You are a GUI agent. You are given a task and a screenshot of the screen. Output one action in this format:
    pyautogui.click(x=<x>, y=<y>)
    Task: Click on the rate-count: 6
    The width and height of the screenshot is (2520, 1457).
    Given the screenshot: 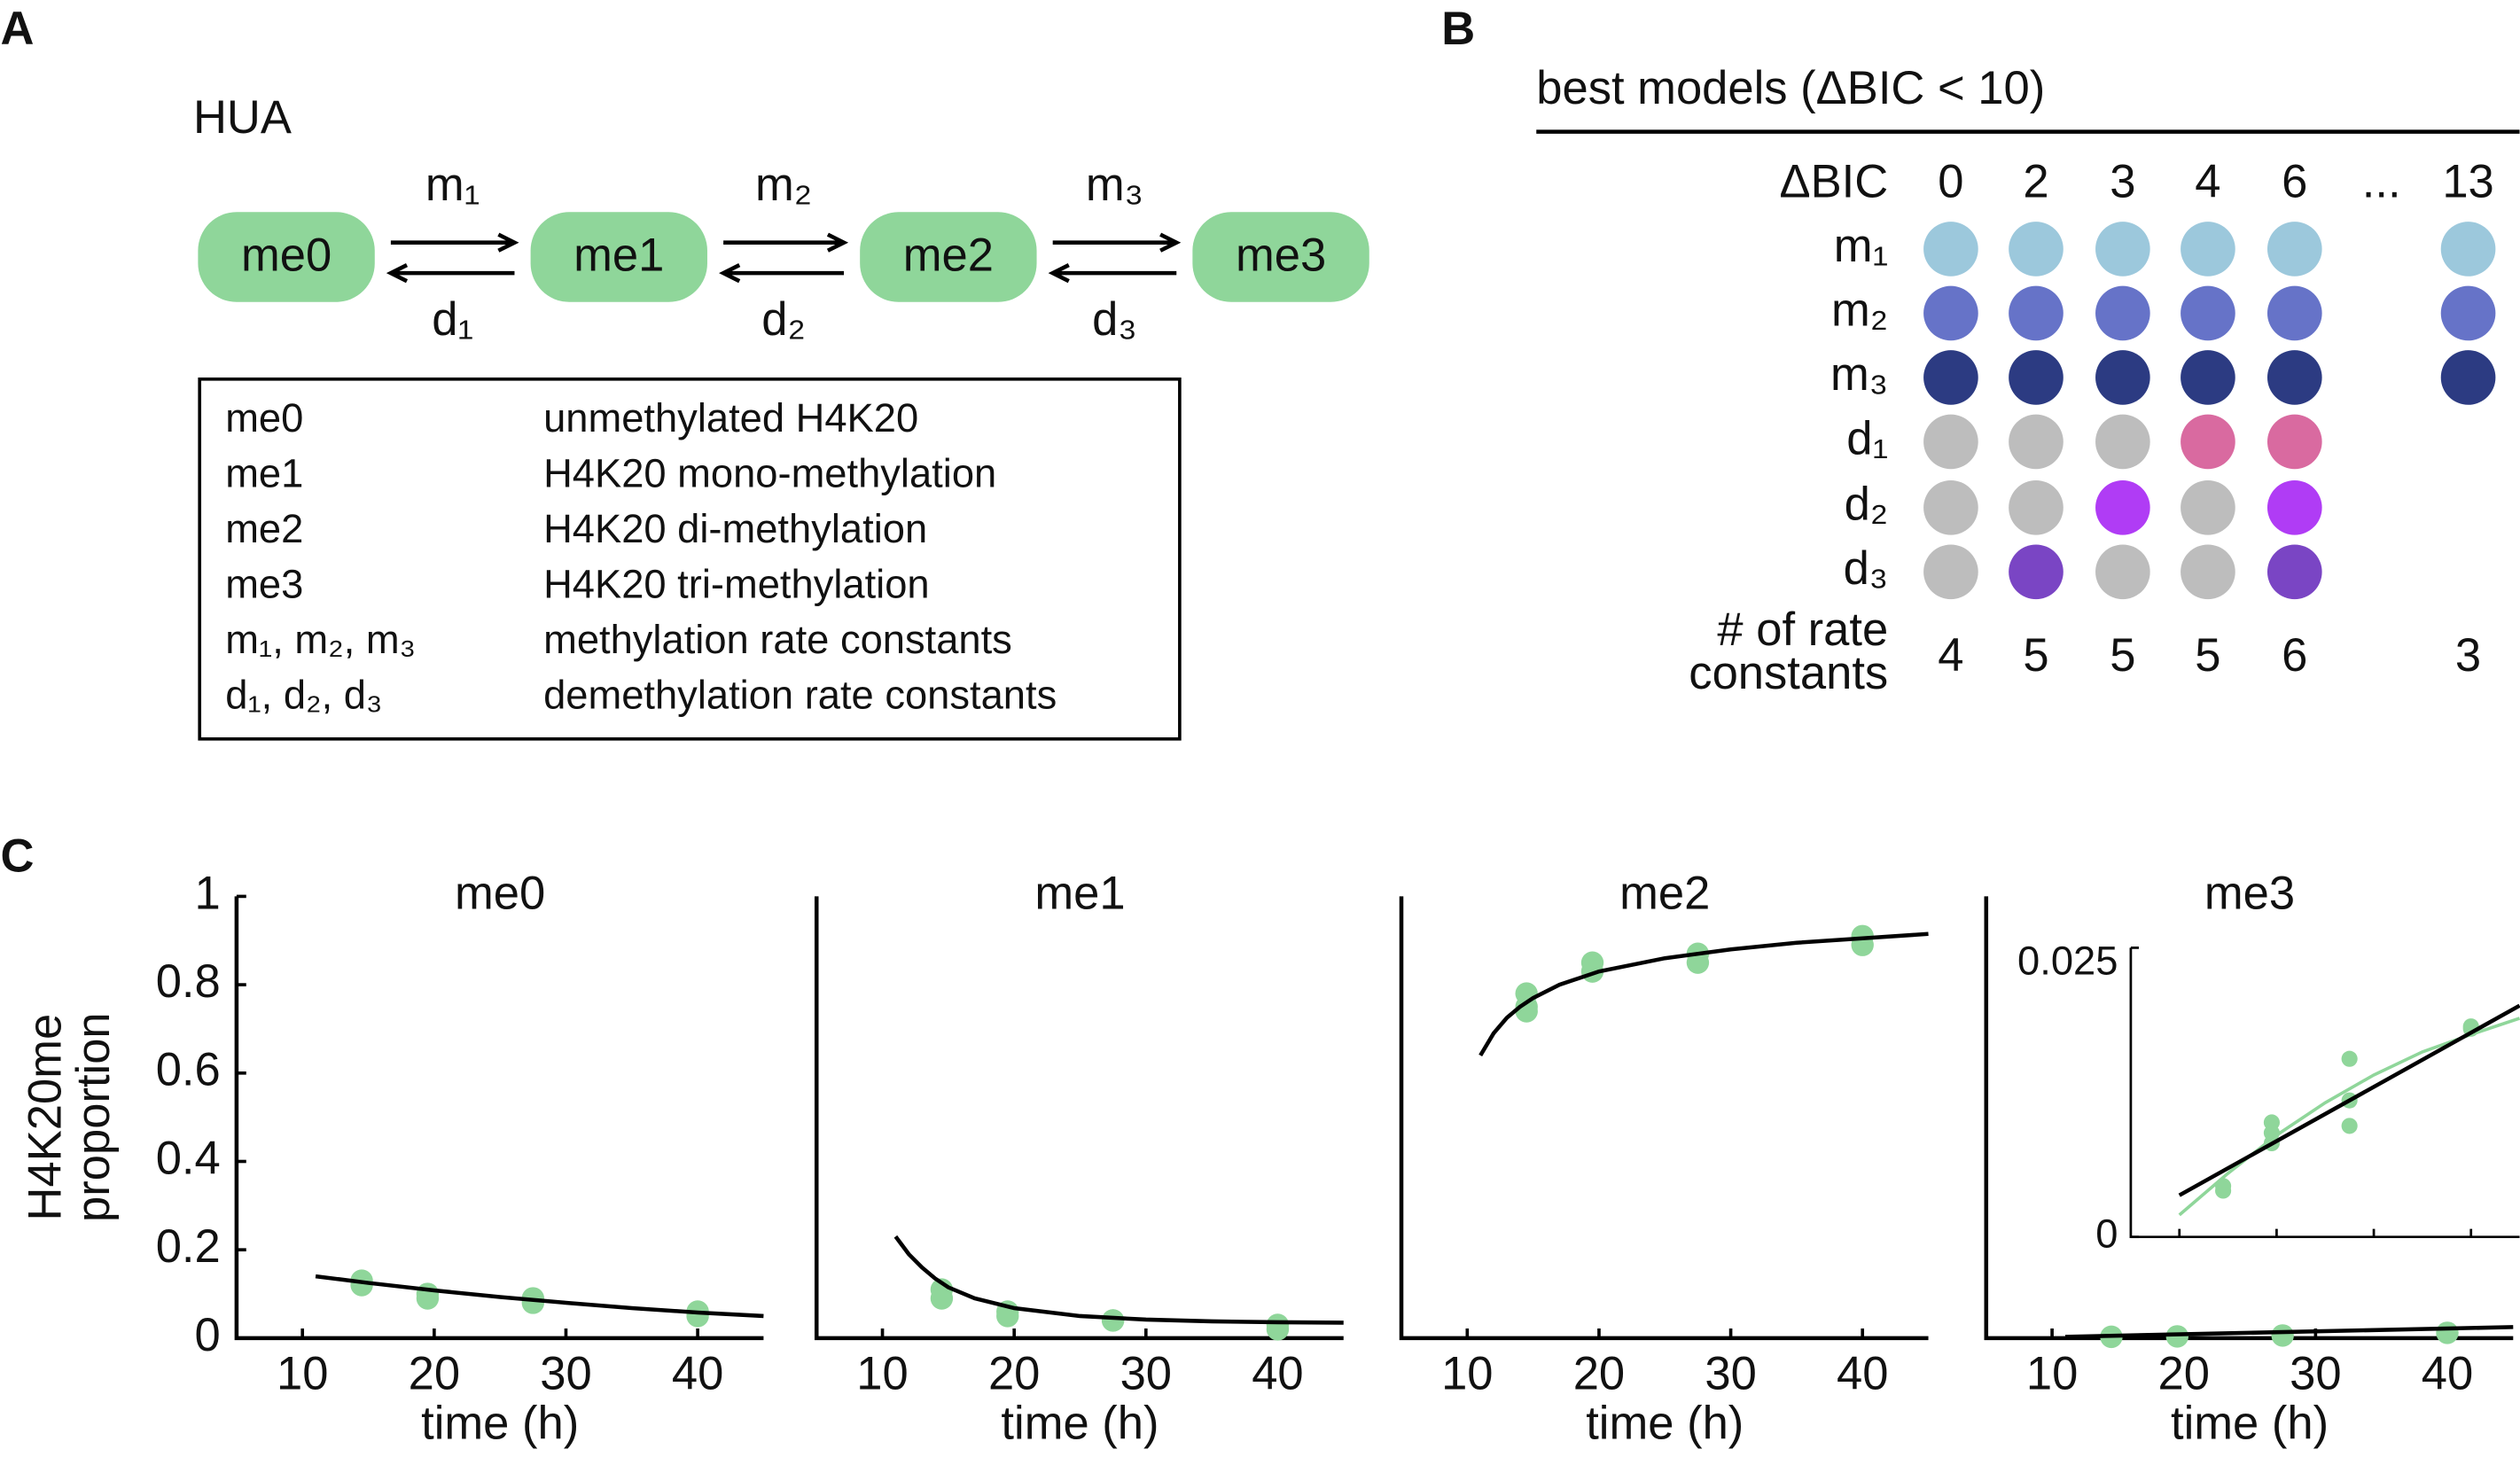 What is the action you would take?
    pyautogui.click(x=2294, y=655)
    